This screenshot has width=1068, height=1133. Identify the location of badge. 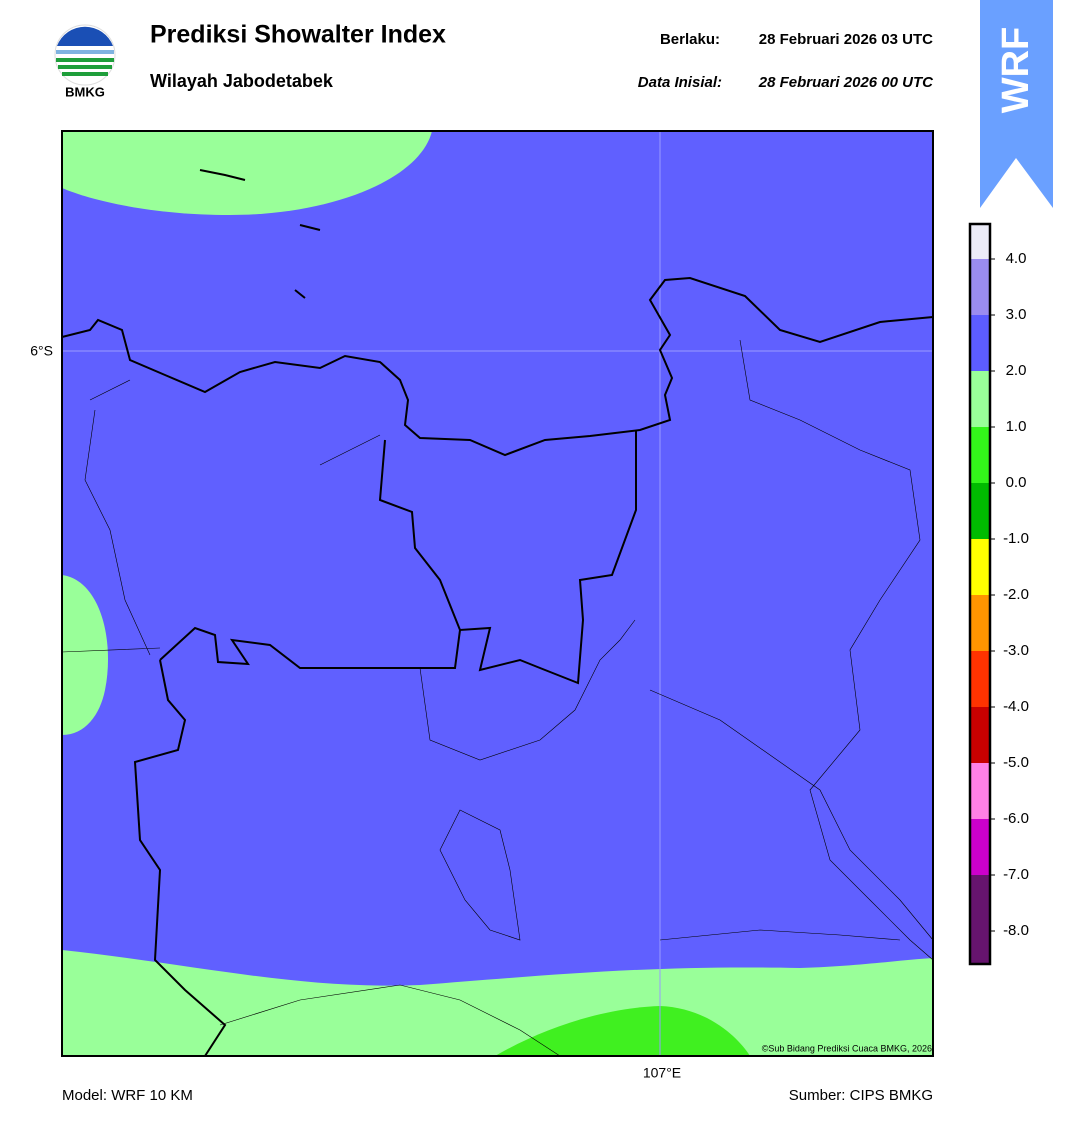
(1016, 104).